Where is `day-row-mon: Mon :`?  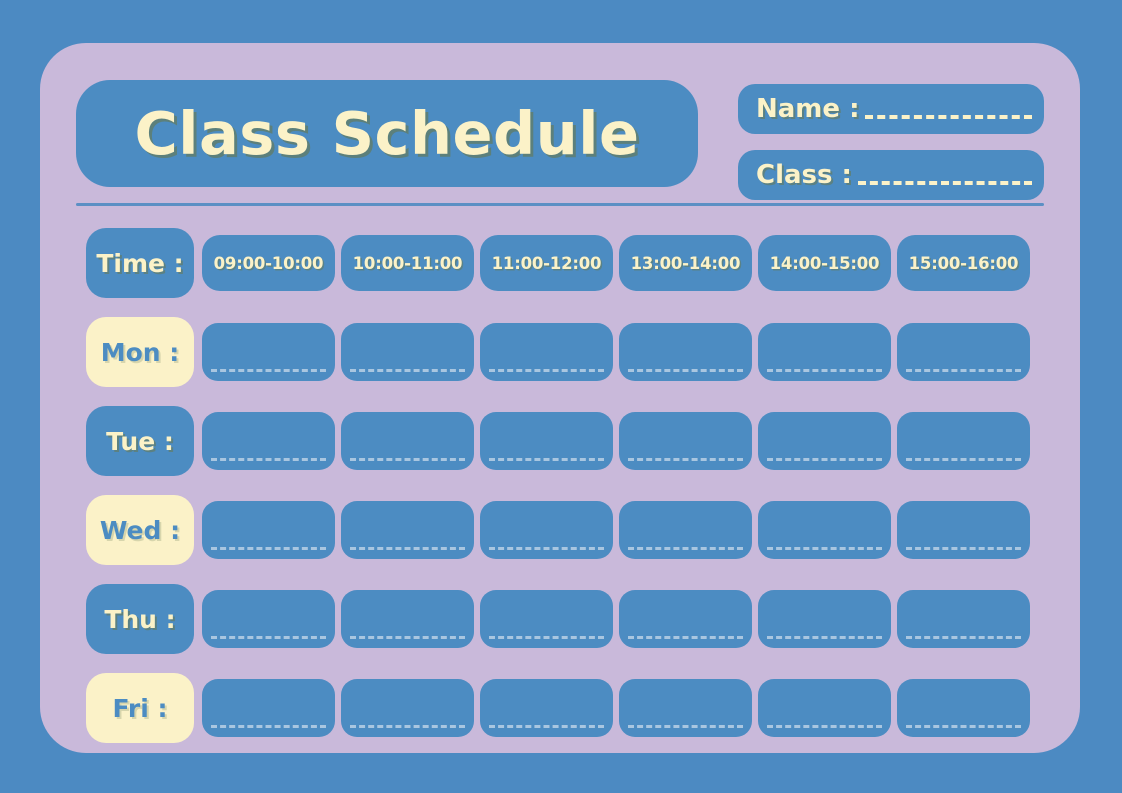
day-row-mon: Mon : is located at coordinates (562, 352).